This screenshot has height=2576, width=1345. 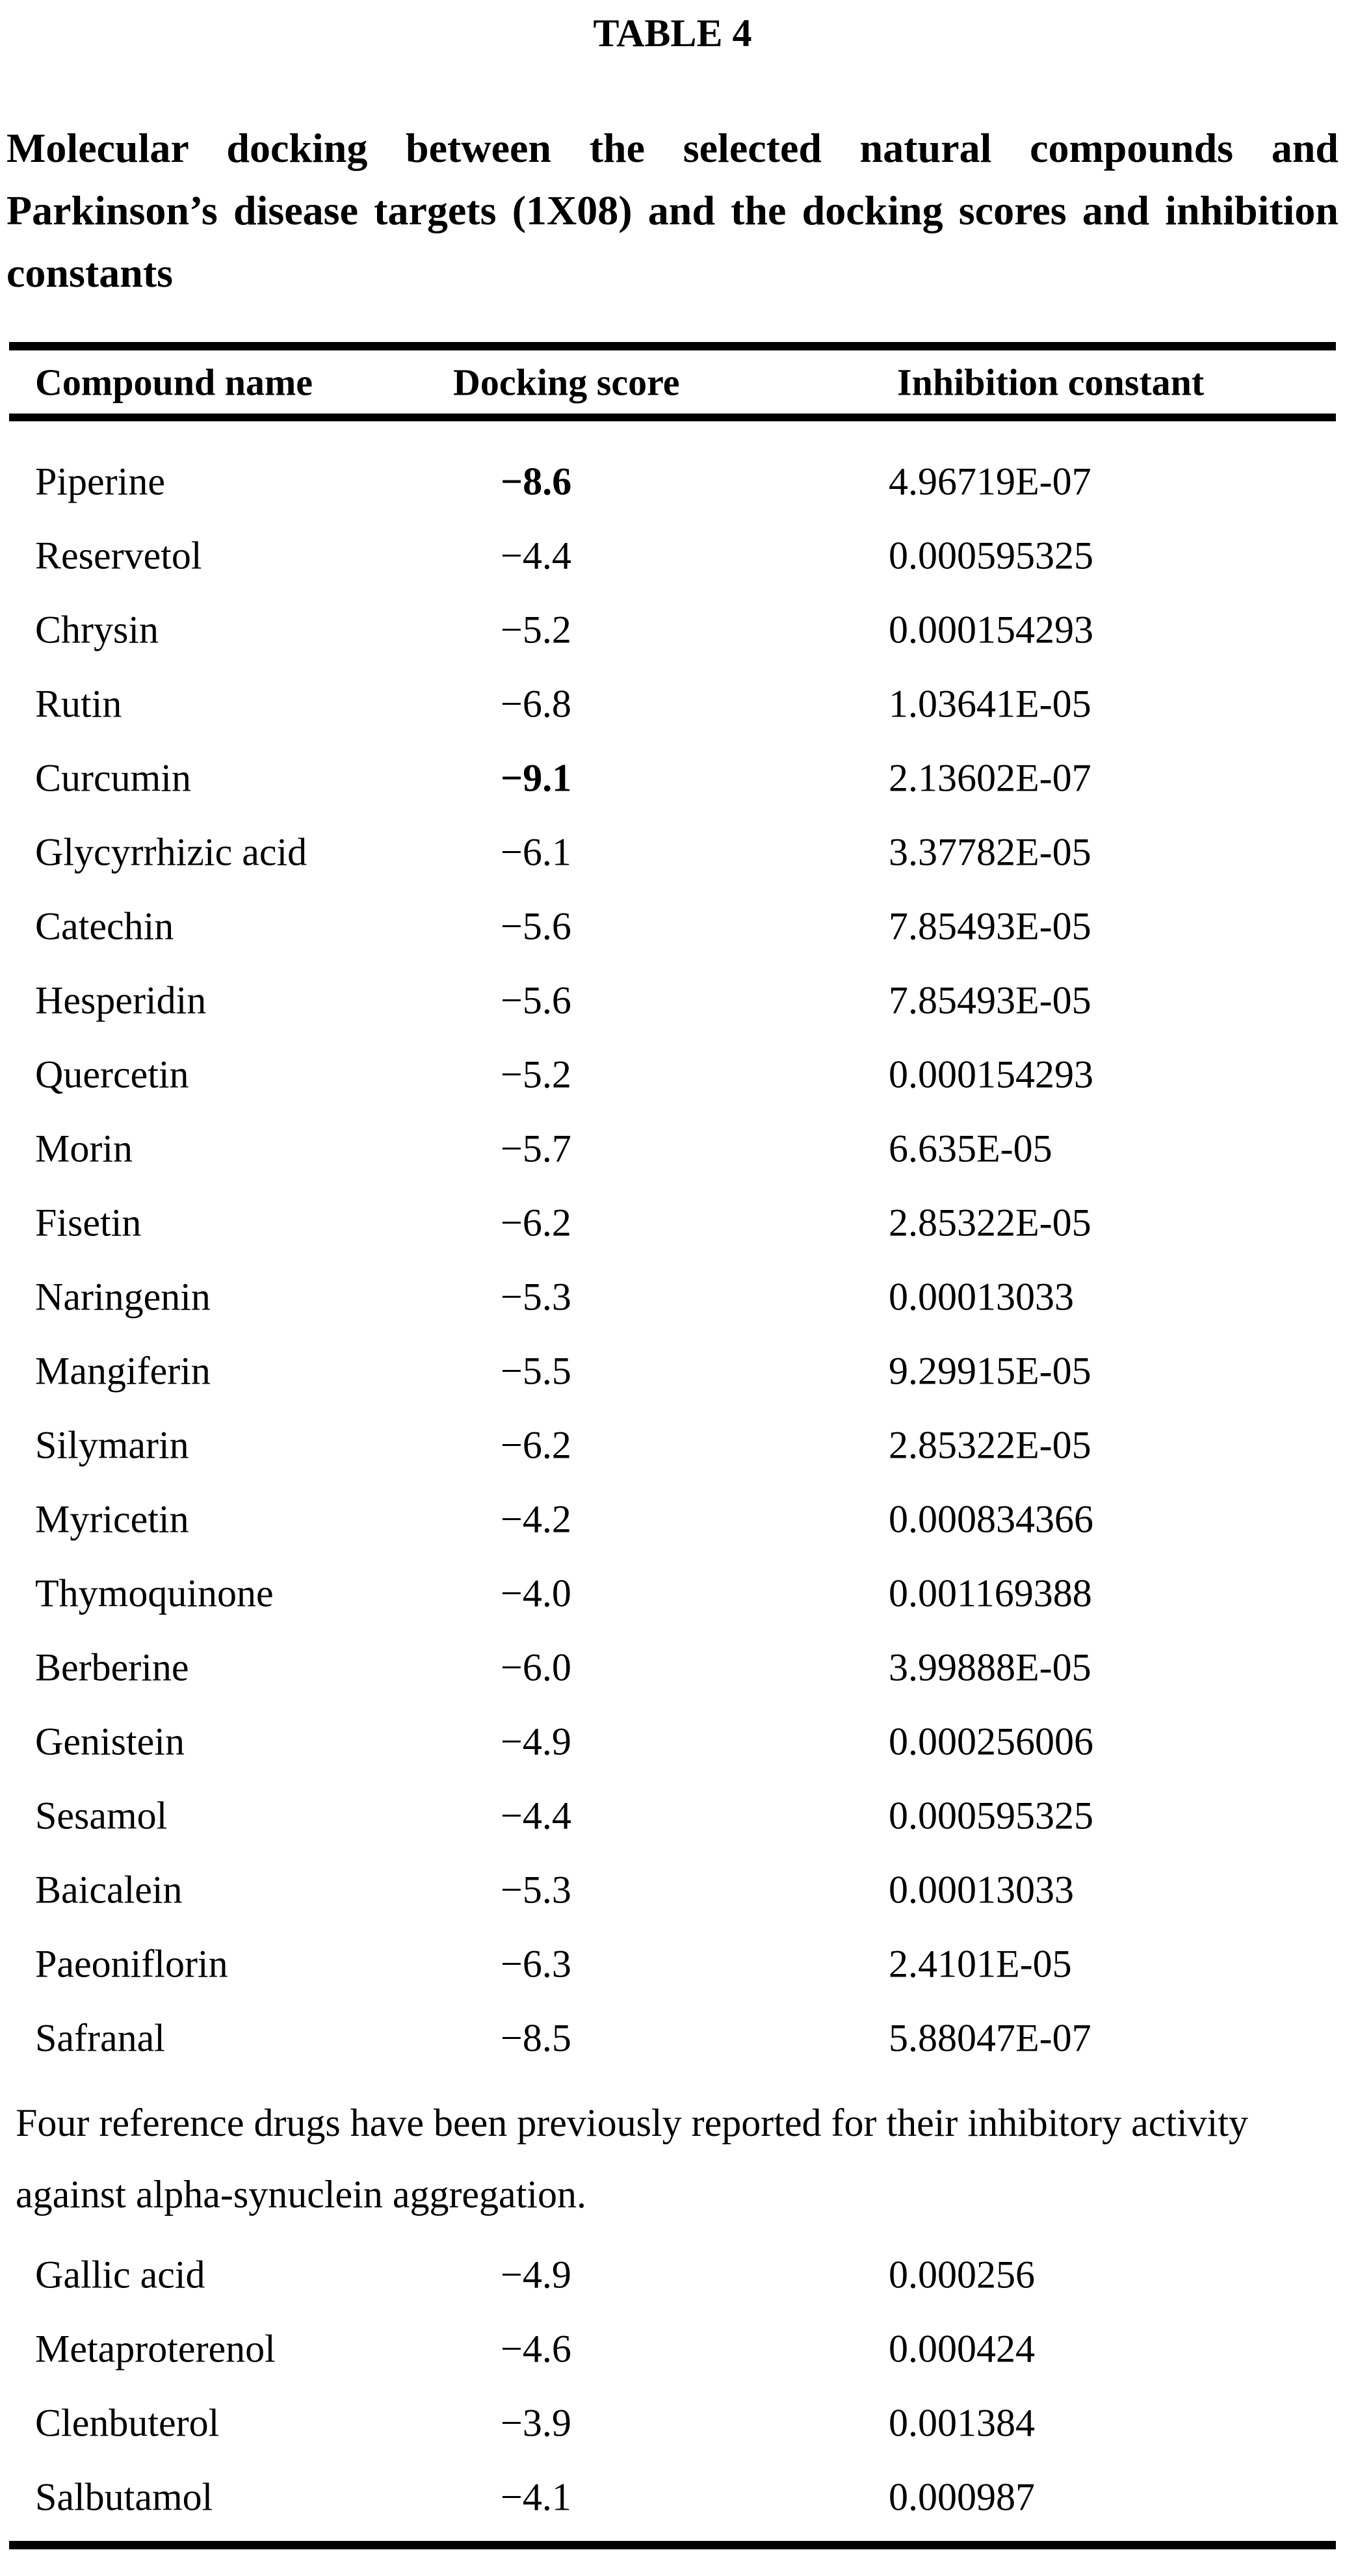 I want to click on table-row: Metaproterenol −4.6 0.000424, so click(x=672, y=2349).